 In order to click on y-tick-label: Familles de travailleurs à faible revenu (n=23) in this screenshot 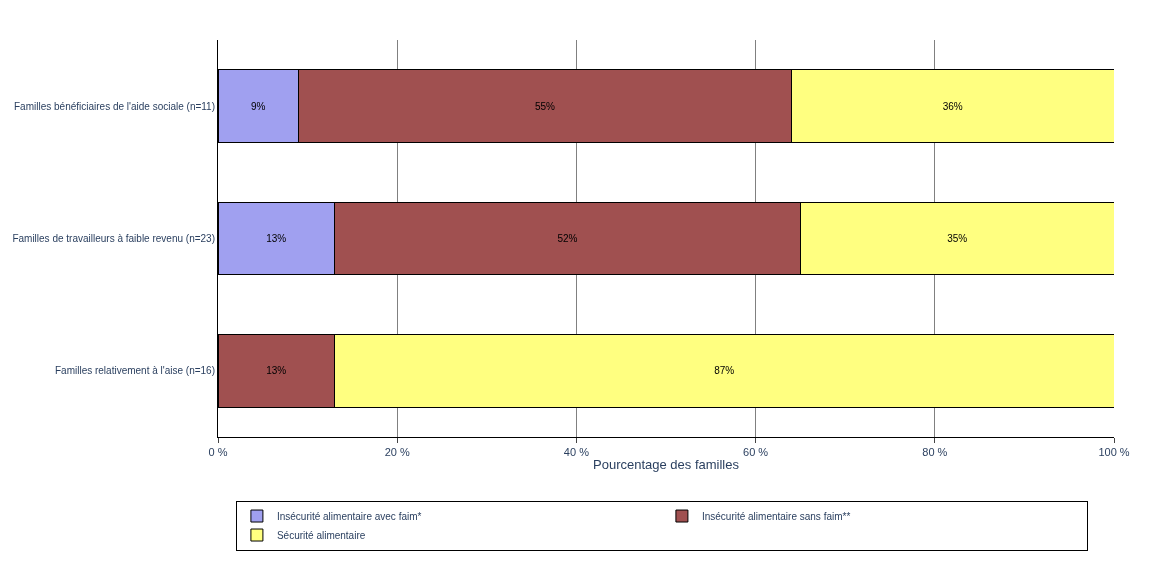, I will do `click(113, 238)`.